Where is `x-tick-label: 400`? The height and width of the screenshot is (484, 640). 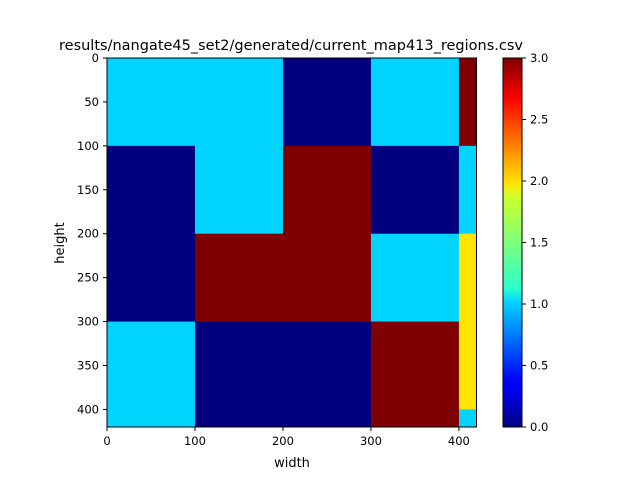
x-tick-label: 400 is located at coordinates (459, 441).